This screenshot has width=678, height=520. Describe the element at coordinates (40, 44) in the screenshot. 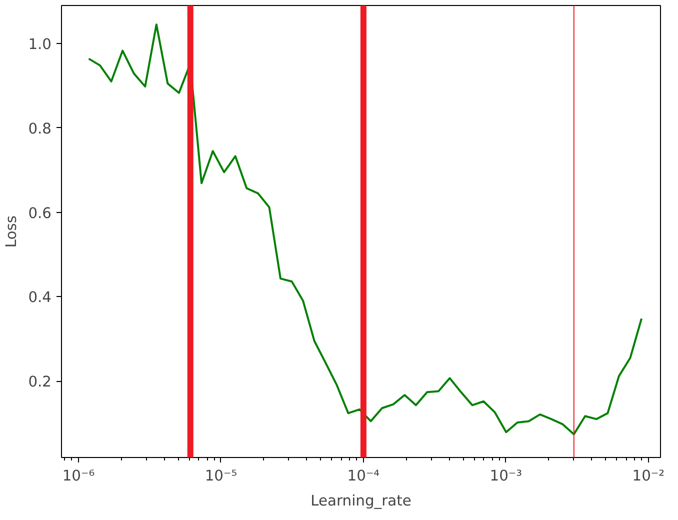

I see `y-tick-label: 1.0` at that location.